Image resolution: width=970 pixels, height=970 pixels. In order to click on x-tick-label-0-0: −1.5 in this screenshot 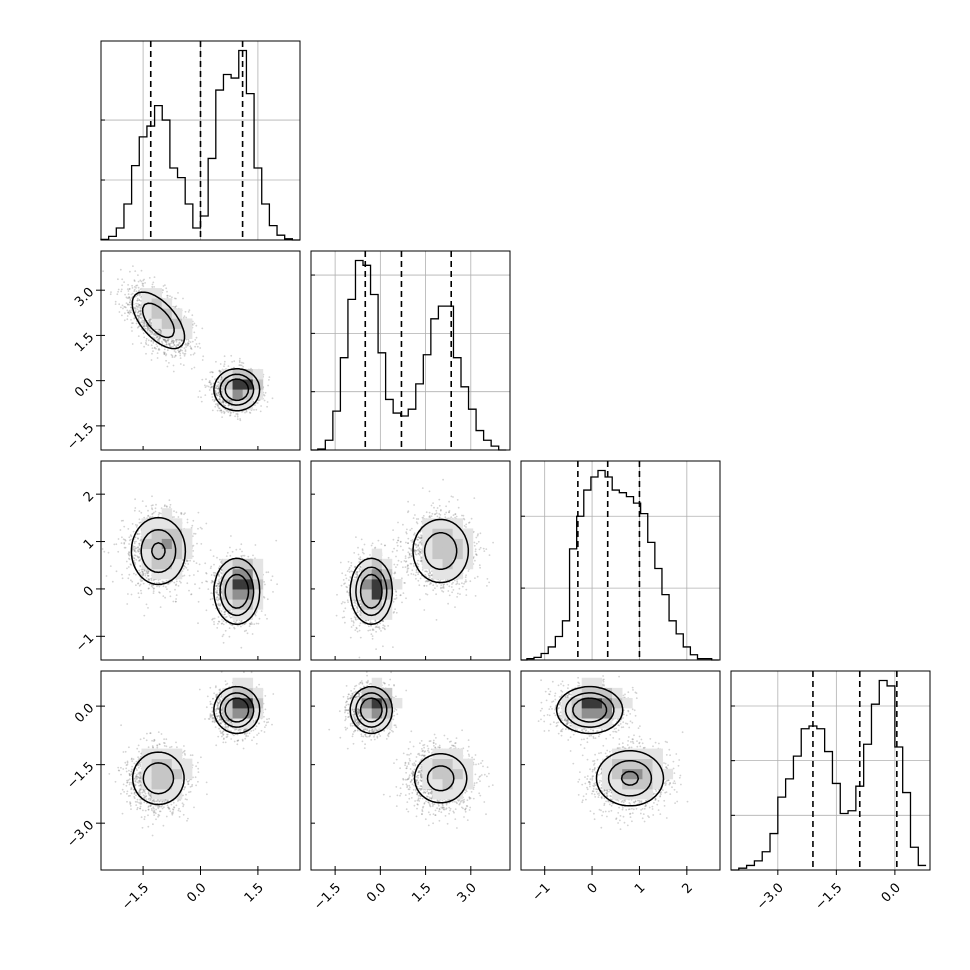, I will do `click(135, 896)`.